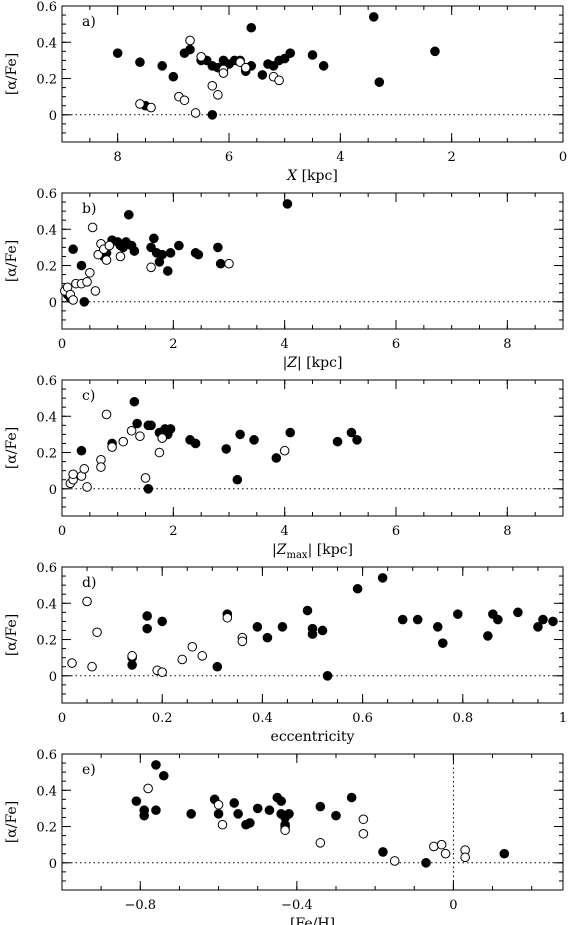  Describe the element at coordinates (312, 920) in the screenshot. I see `x-axis-label: [Fe/H]` at that location.